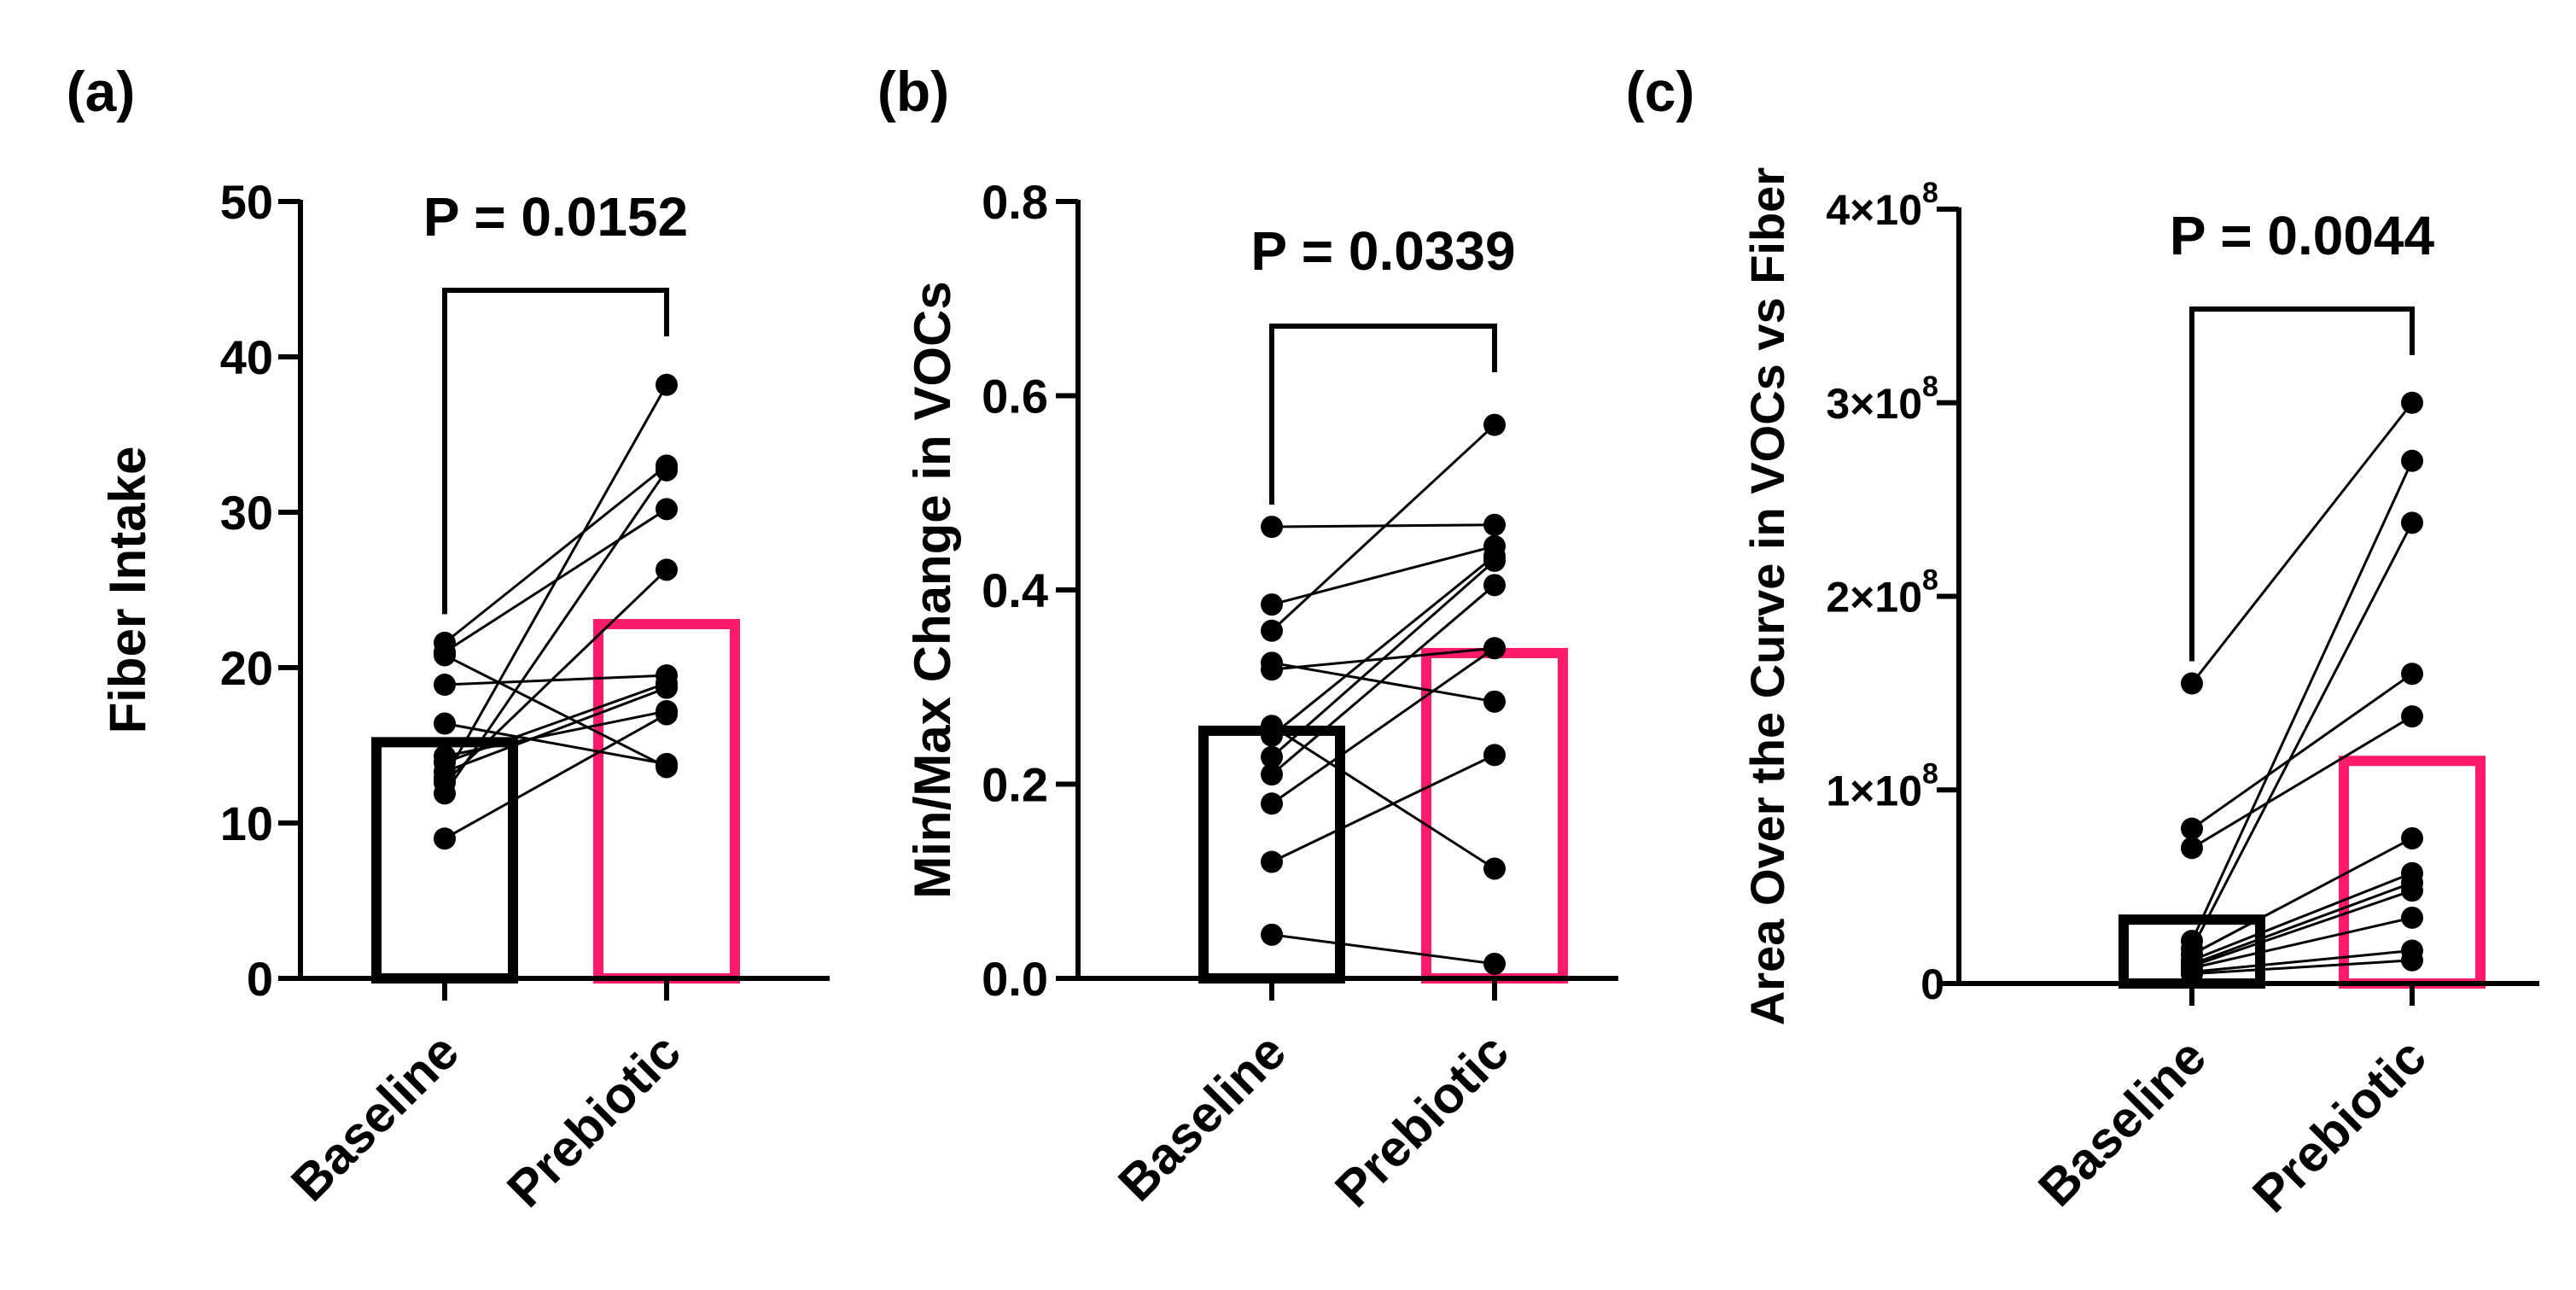 The height and width of the screenshot is (1290, 2576). Describe the element at coordinates (101, 91) in the screenshot. I see `panel-label: (a)` at that location.